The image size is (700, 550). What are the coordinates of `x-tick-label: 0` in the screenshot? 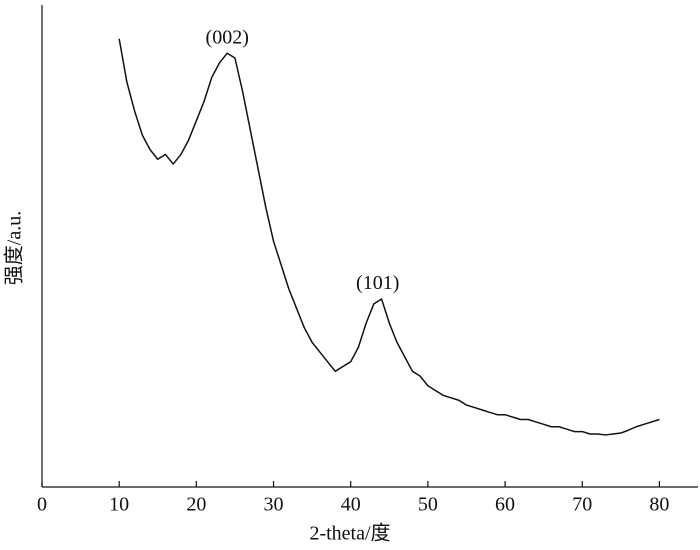 It's located at (42, 505).